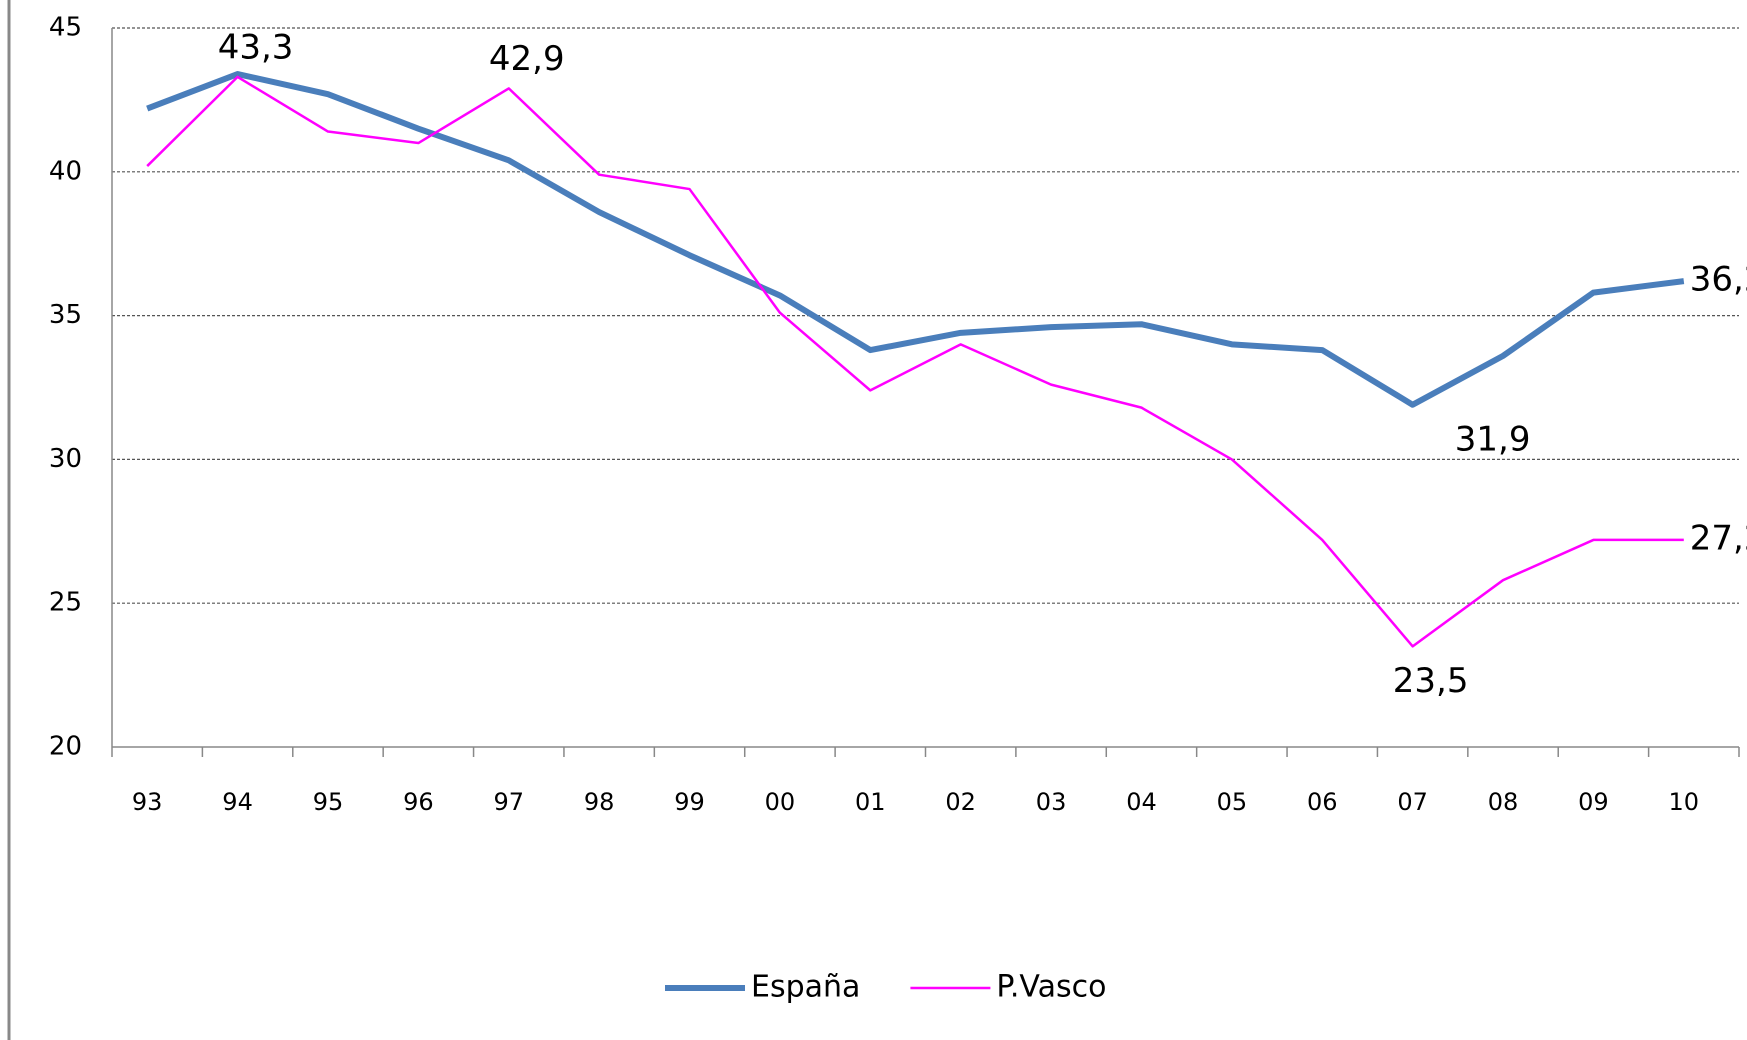  Describe the element at coordinates (1322, 802) in the screenshot. I see `x-tick-label: 06` at that location.